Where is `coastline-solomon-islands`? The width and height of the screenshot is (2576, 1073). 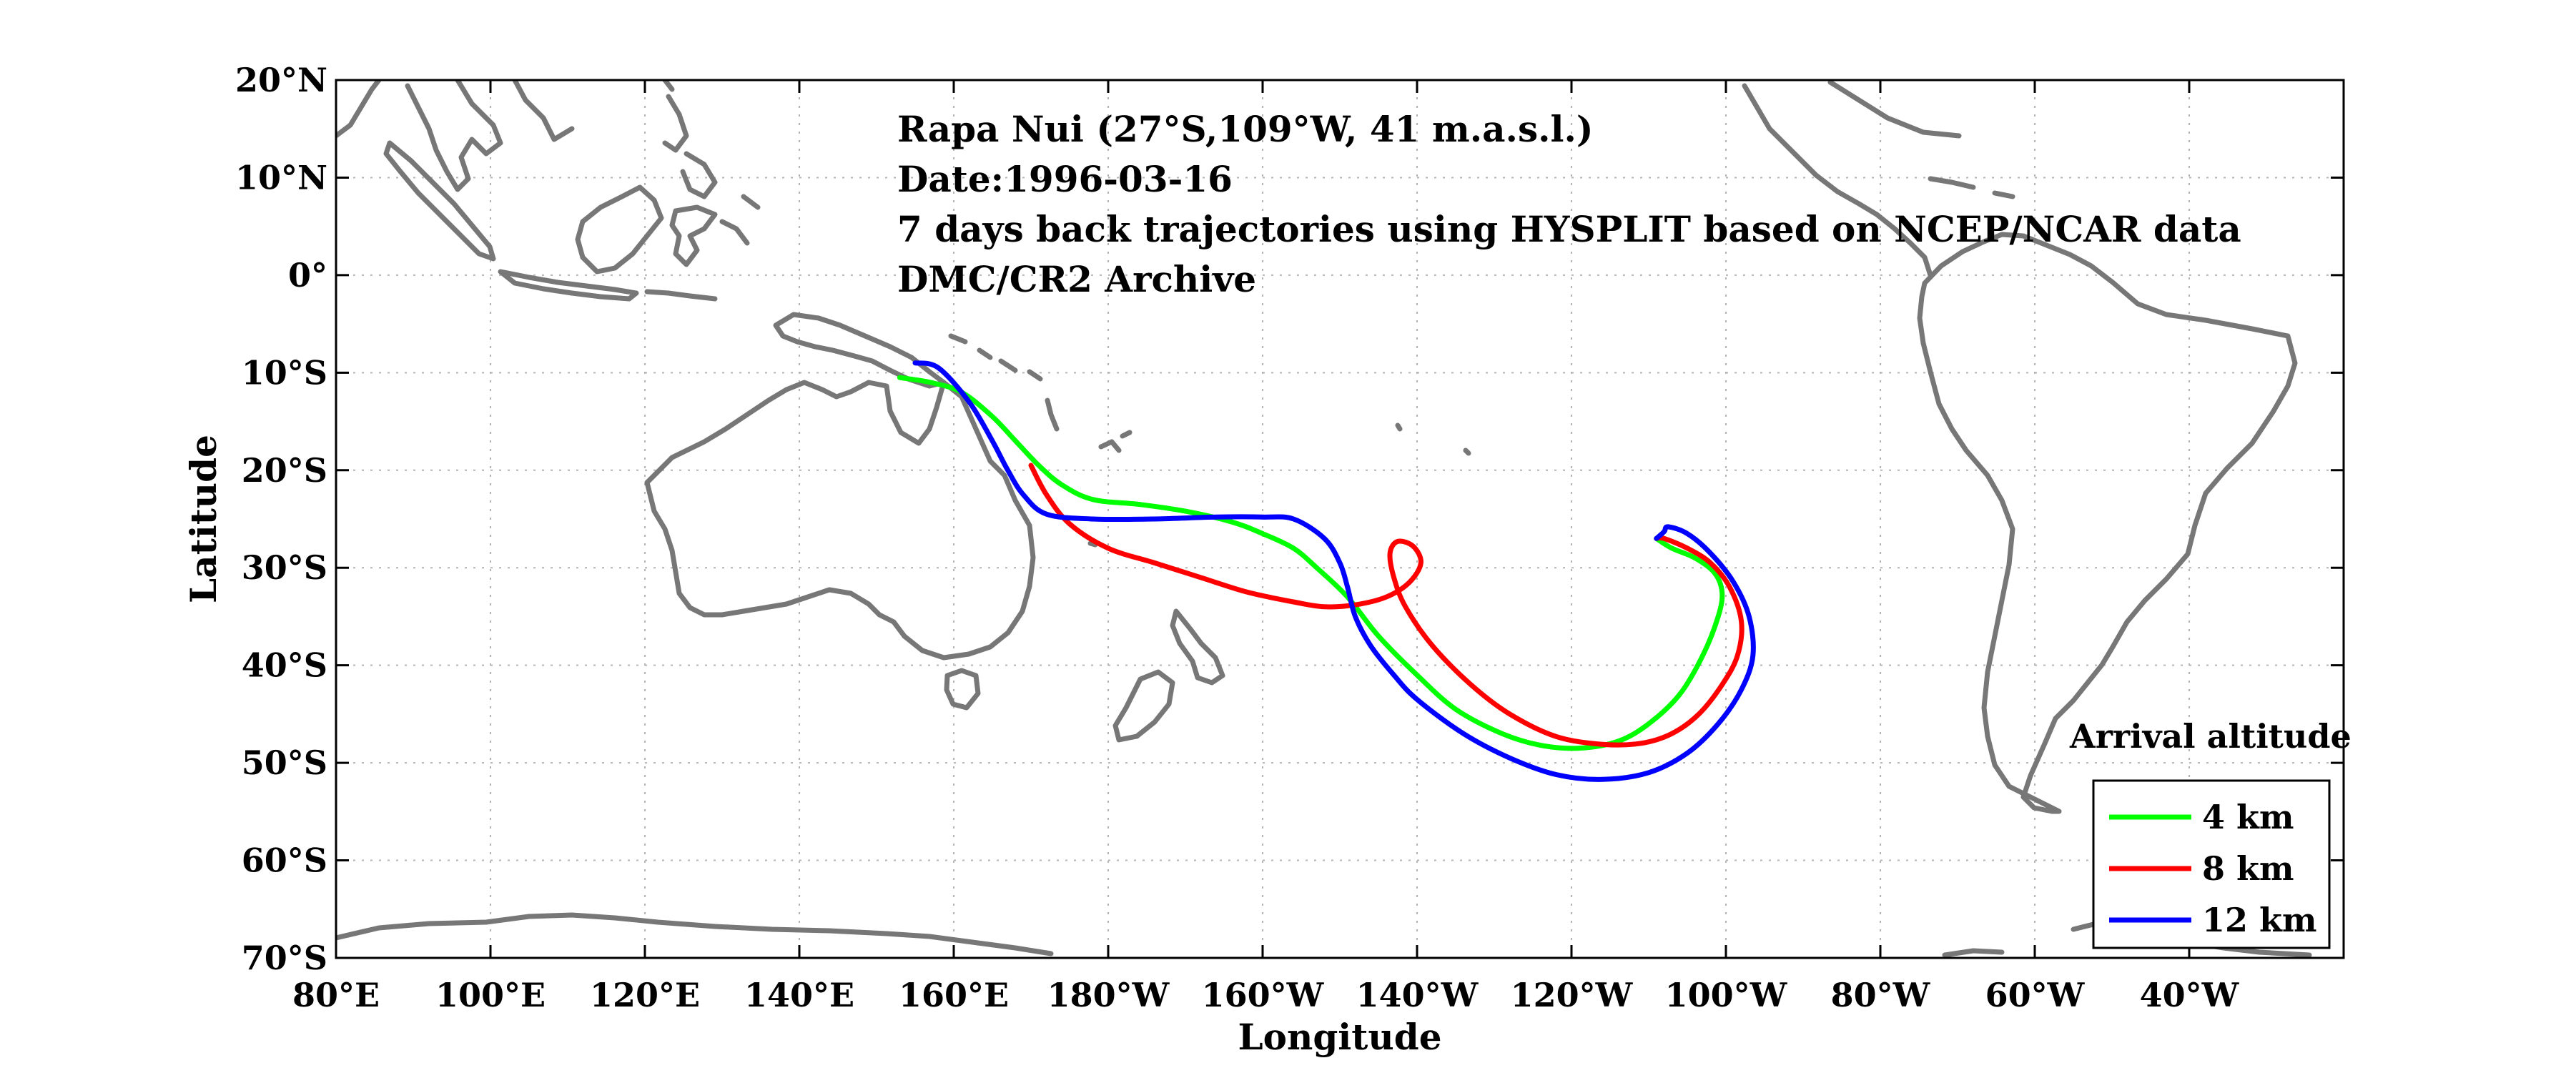
coastline-solomon-islands is located at coordinates (995, 357).